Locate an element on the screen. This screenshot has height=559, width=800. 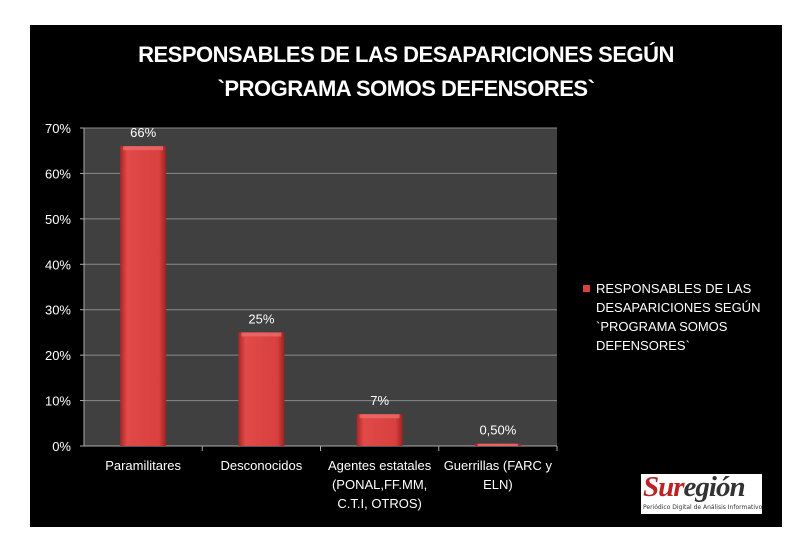
y-tick-label: 70% is located at coordinates (58, 128).